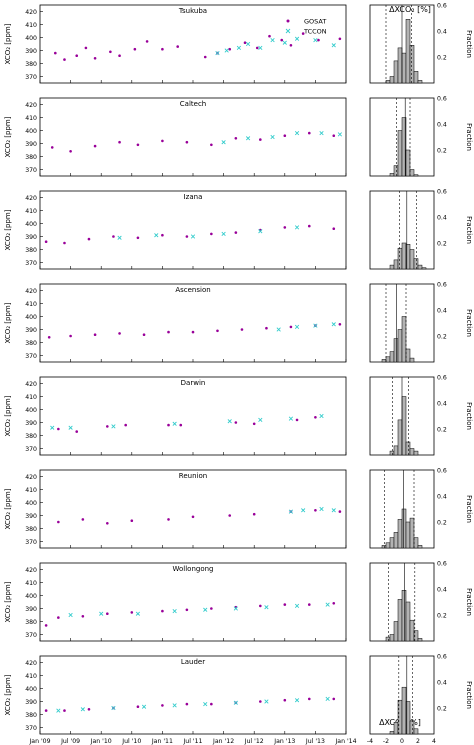 This screenshot has width=474, height=745. What do you see at coordinates (370, 741) in the screenshot?
I see `hist-x-tick-label: -4` at bounding box center [370, 741].